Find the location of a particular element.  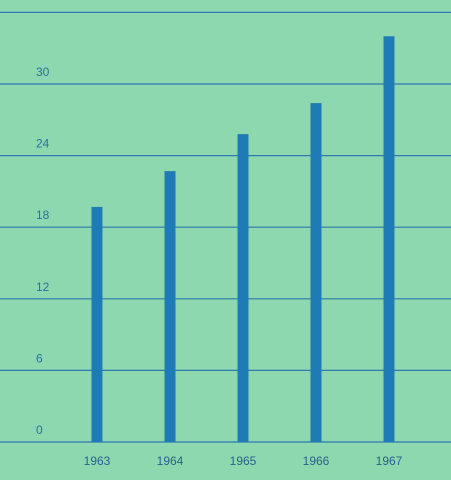

x-category-label: 1964 is located at coordinates (170, 461).